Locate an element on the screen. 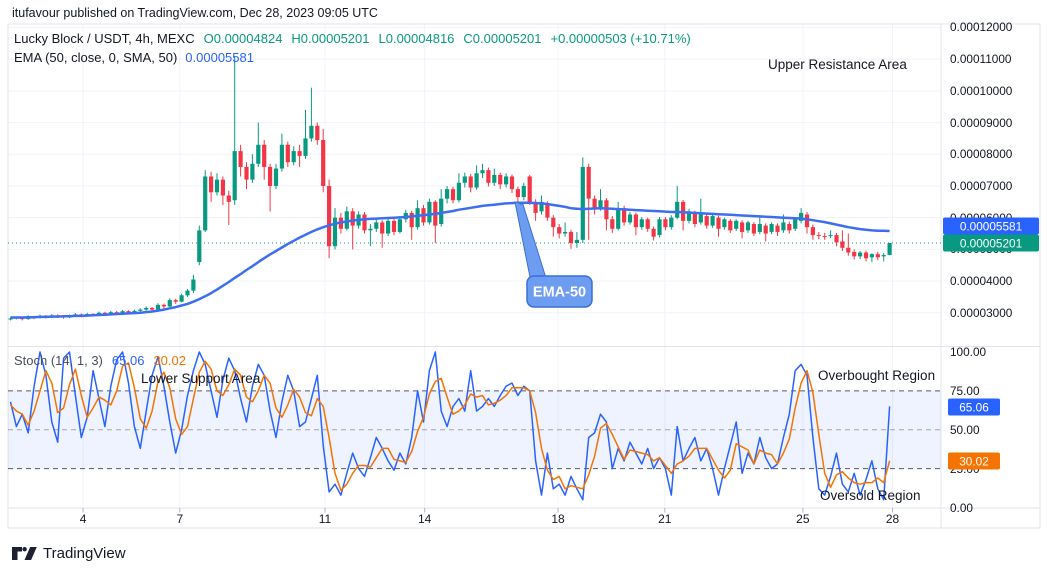 Image resolution: width=1047 pixels, height=577 pixels. price-axis-label: 0.00009000 is located at coordinates (981, 122).